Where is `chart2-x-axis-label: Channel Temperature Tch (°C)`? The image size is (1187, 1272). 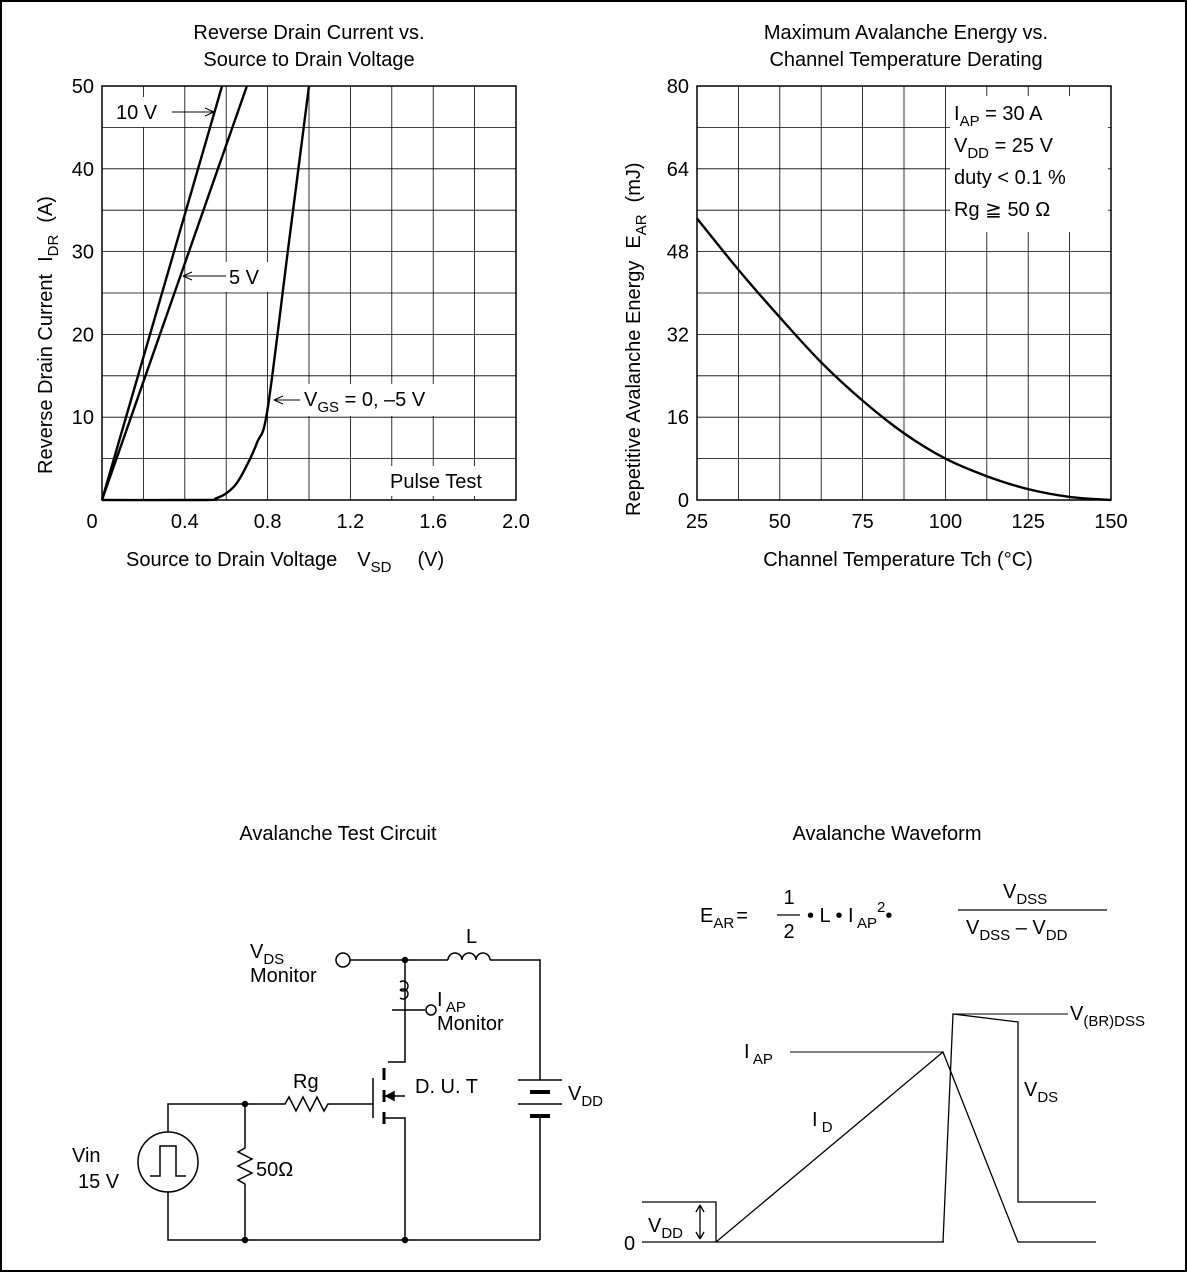 chart2-x-axis-label: Channel Temperature Tch (°C) is located at coordinates (898, 560).